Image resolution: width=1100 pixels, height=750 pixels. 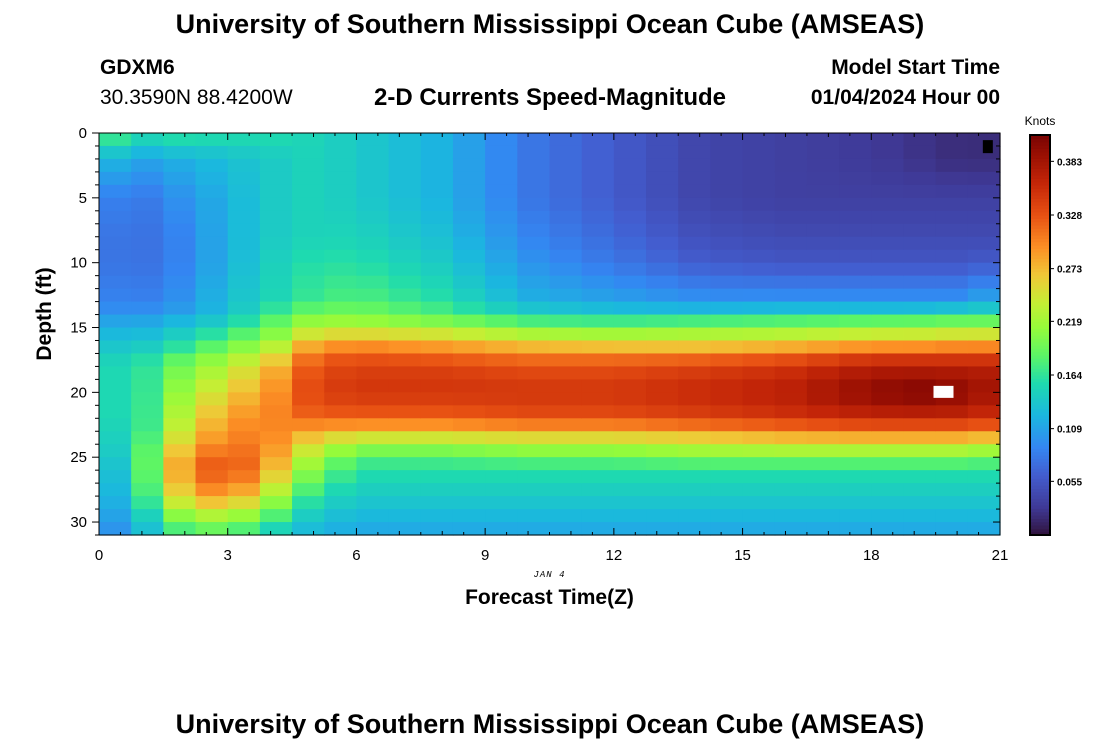 What do you see at coordinates (549, 597) in the screenshot?
I see `x-axis-label: Forecast Time(Z)` at bounding box center [549, 597].